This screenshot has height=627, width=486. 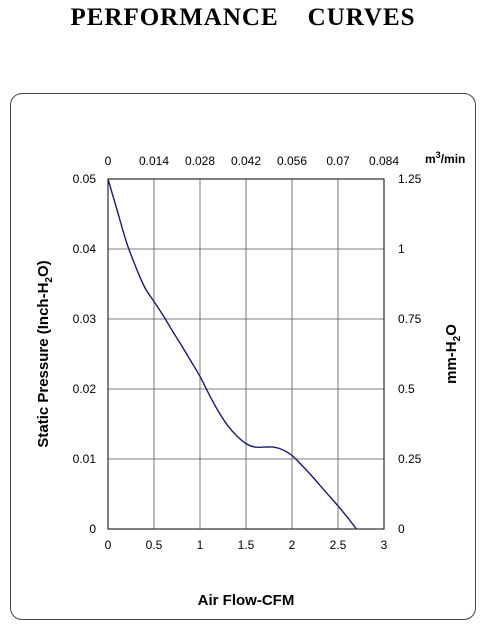 What do you see at coordinates (246, 600) in the screenshot?
I see `x-axis-title: Air Flow-CFM` at bounding box center [246, 600].